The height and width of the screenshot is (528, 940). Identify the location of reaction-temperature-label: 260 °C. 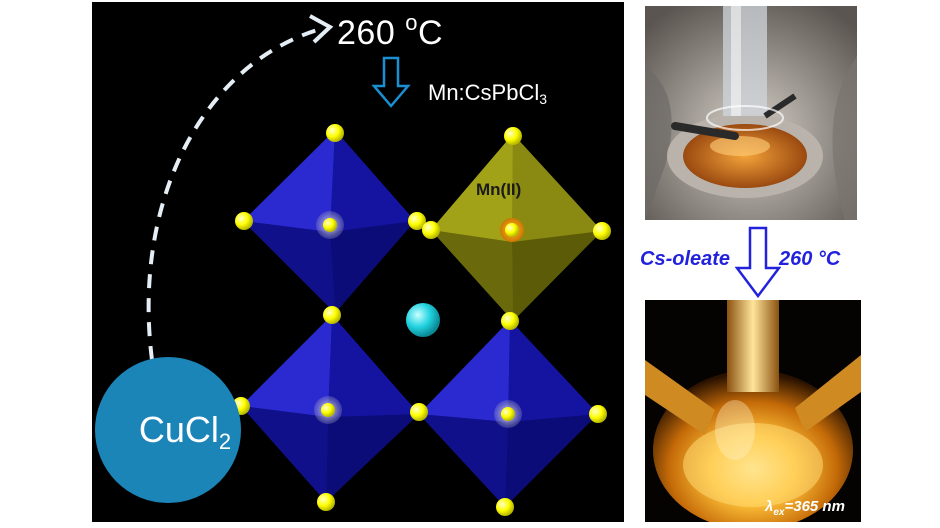
(810, 259).